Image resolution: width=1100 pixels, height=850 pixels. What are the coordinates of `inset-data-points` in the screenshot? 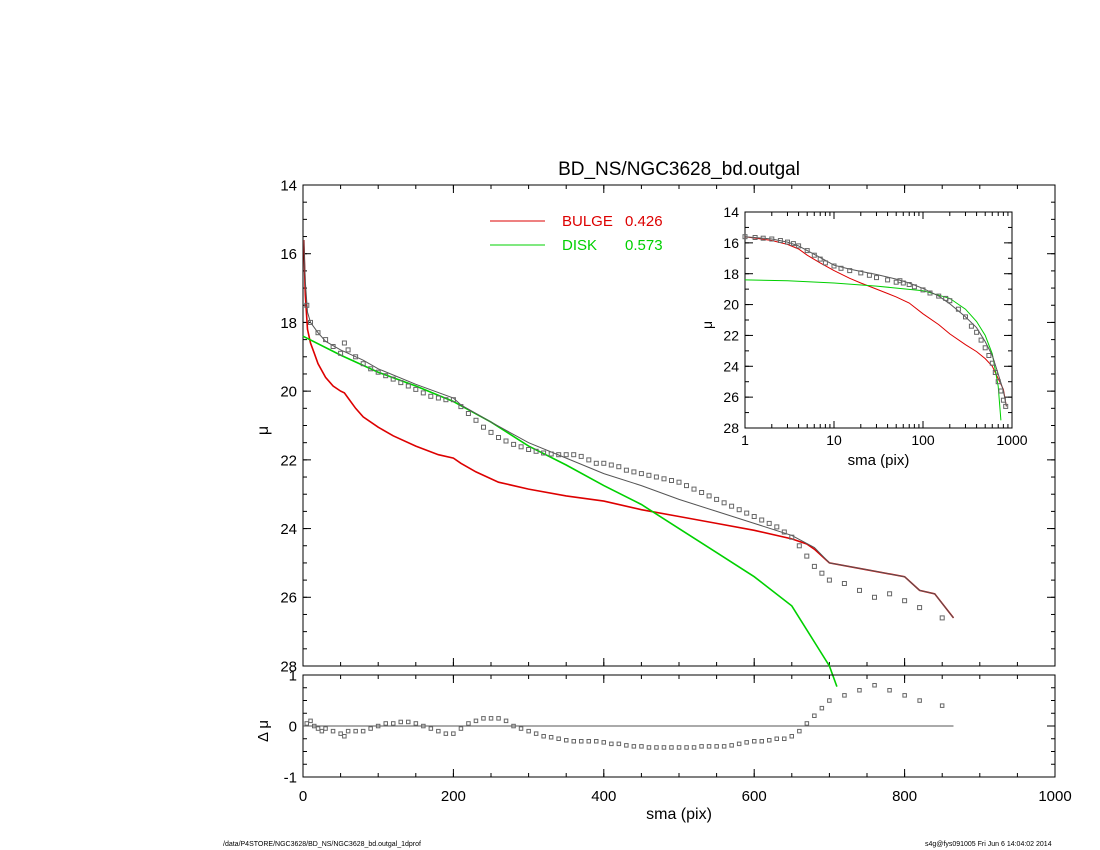 It's located at (875, 321).